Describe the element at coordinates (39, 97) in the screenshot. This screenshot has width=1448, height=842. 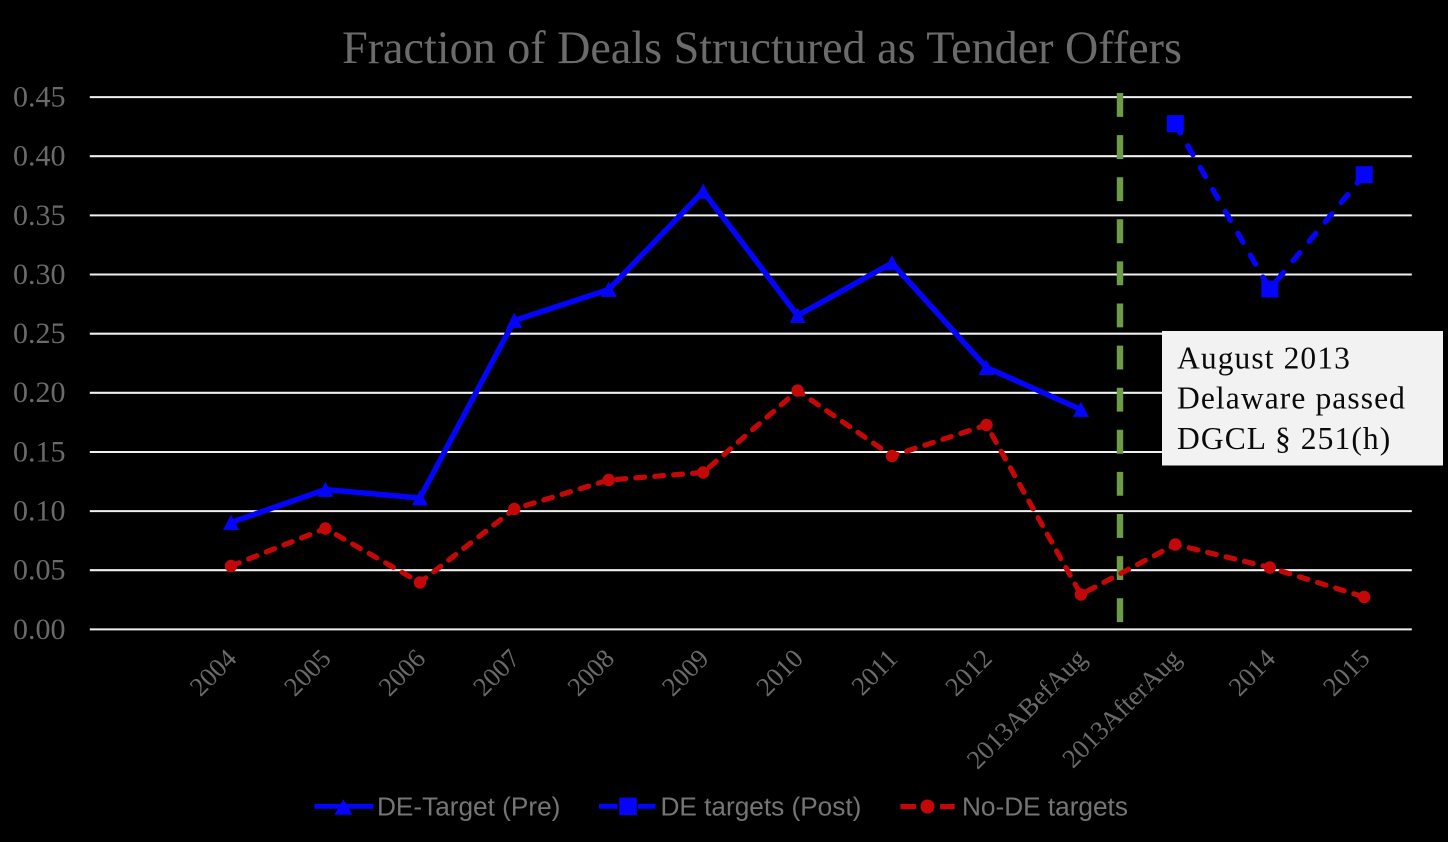
I see `svg-text: 0.45` at that location.